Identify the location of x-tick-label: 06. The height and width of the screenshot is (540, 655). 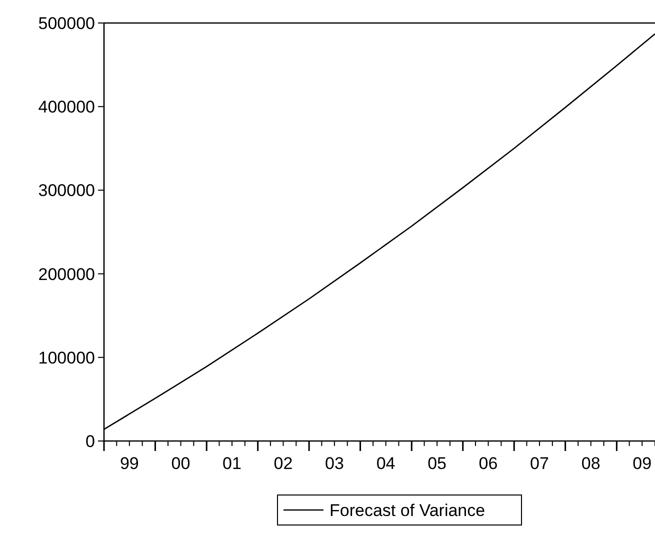
(488, 463).